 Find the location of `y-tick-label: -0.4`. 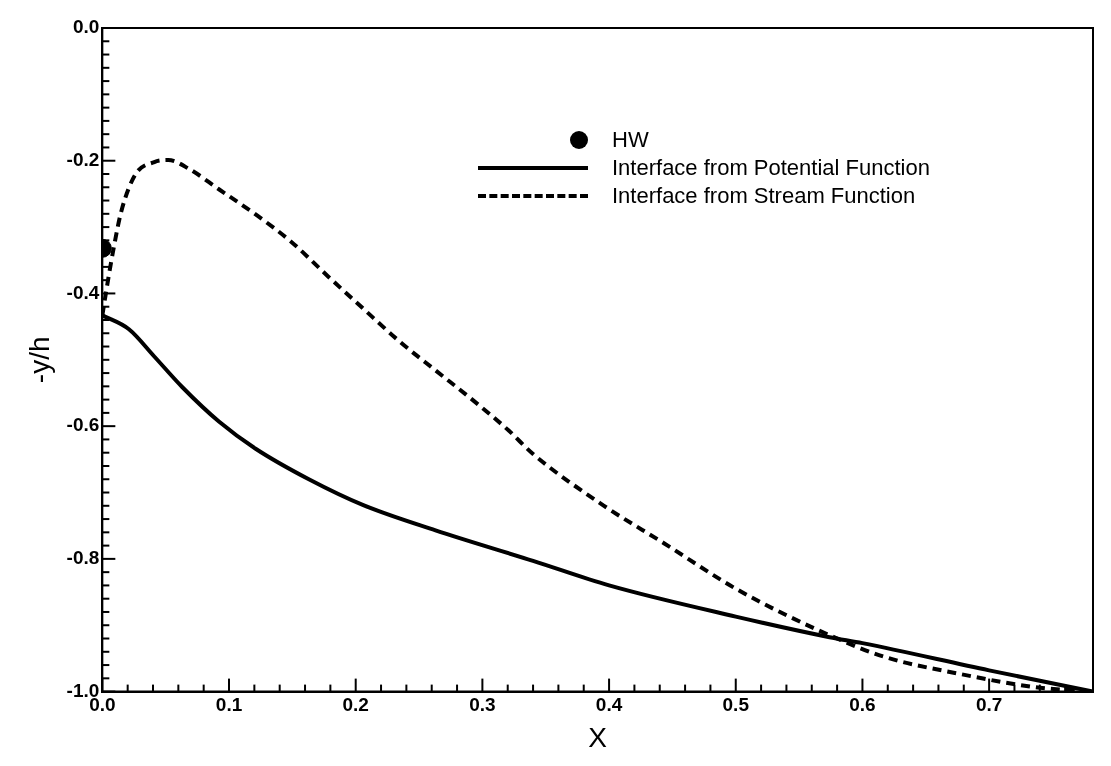

y-tick-label: -0.4 is located at coordinates (83, 292).